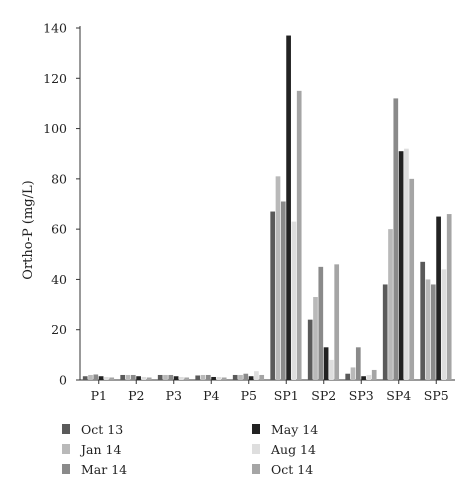 Image resolution: width=469 pixels, height=500 pixels. What do you see at coordinates (63, 380) in the screenshot?
I see `y-tick-label: 0` at bounding box center [63, 380].